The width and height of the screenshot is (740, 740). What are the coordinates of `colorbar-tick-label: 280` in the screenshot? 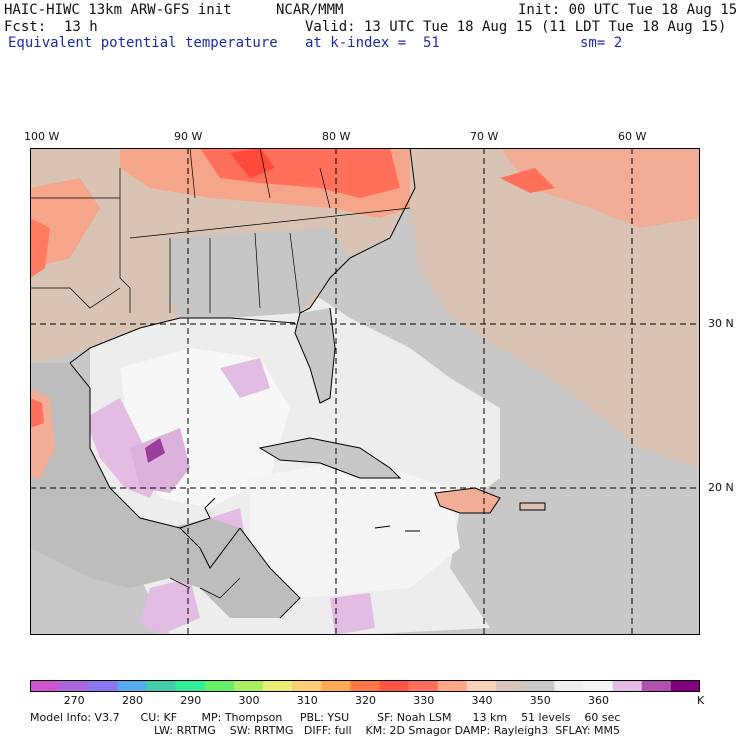 It's located at (132, 700).